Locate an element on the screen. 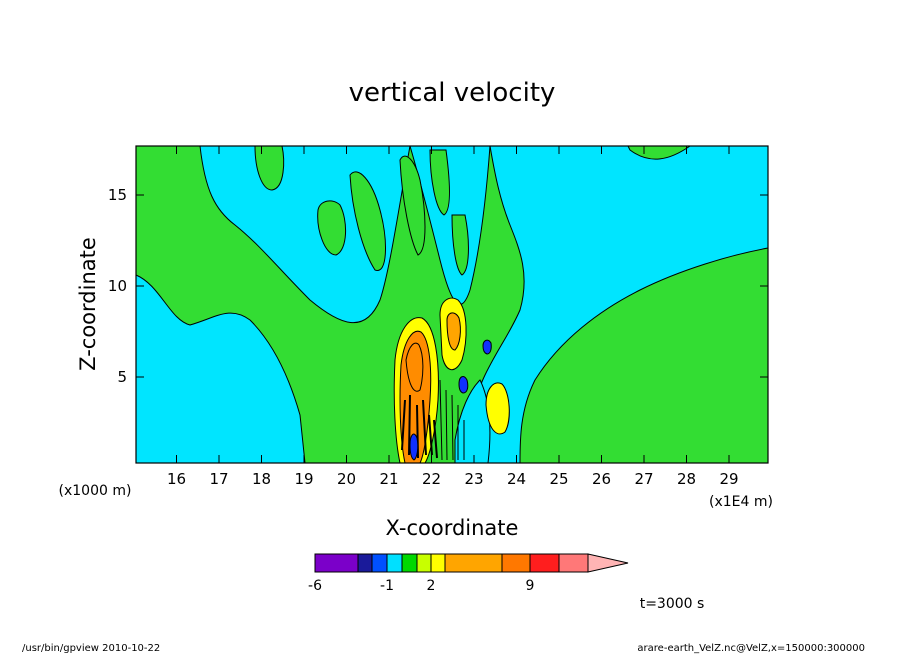 This screenshot has width=904, height=654. x-tick-label: 26 is located at coordinates (601, 479).